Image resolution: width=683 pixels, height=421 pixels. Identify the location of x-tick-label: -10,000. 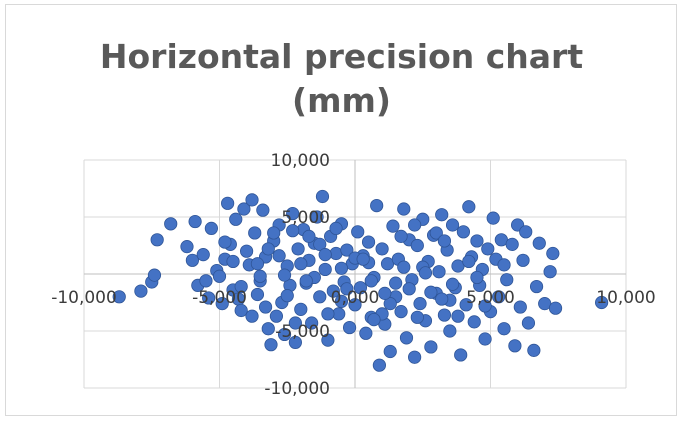
(84, 298).